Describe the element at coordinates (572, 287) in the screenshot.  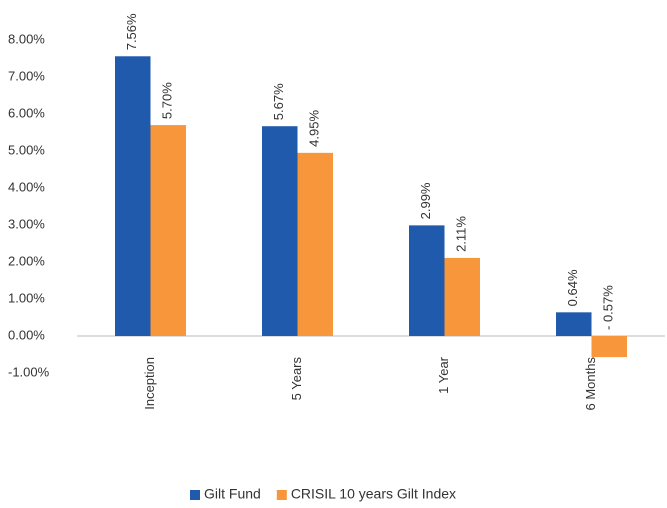
I see `data-label: 0.64%` at that location.